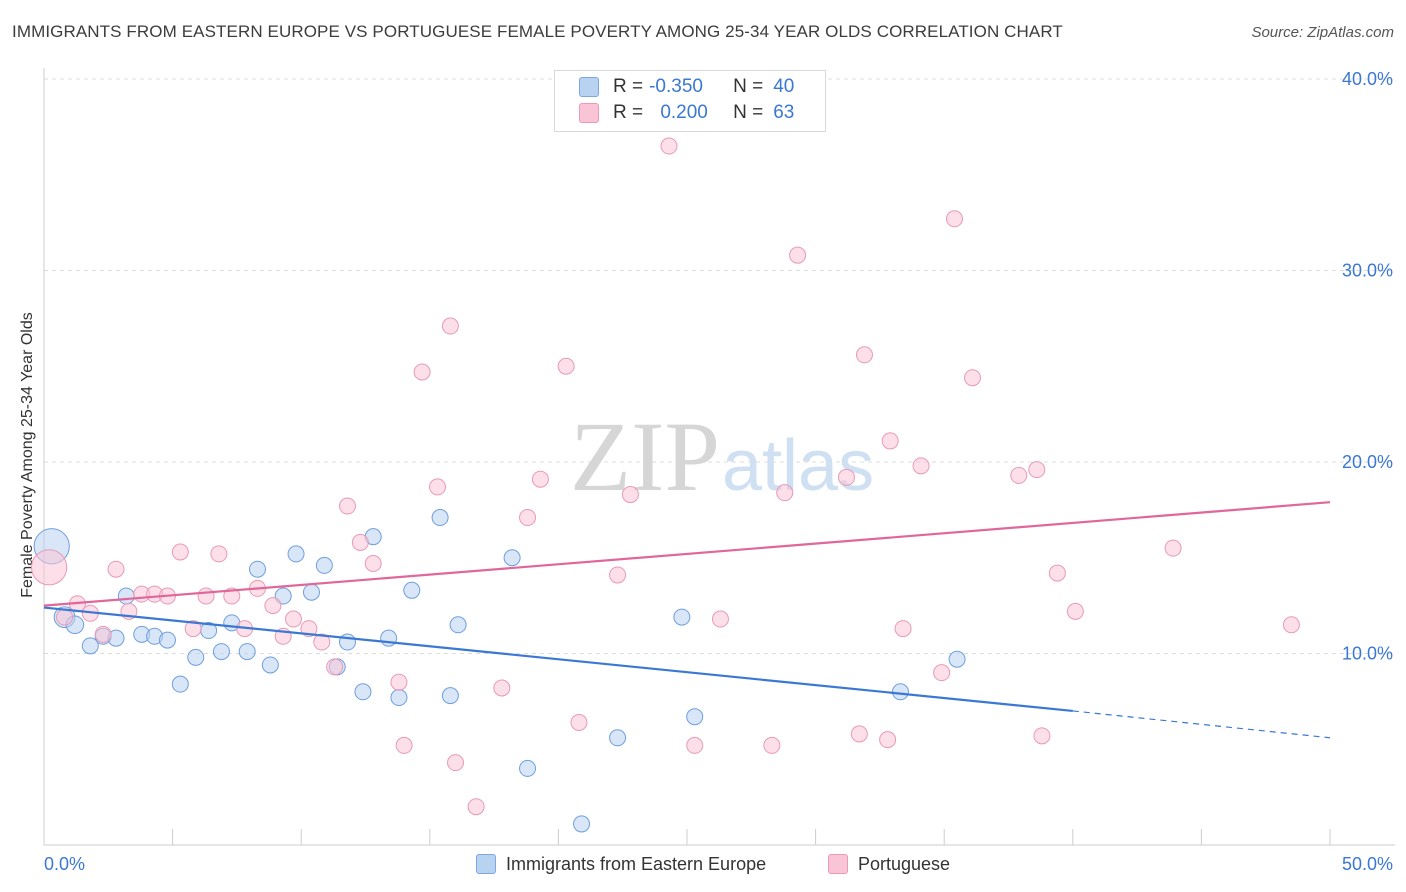 This screenshot has height=892, width=1406. I want to click on legend-label: Portuguese, so click(904, 863).